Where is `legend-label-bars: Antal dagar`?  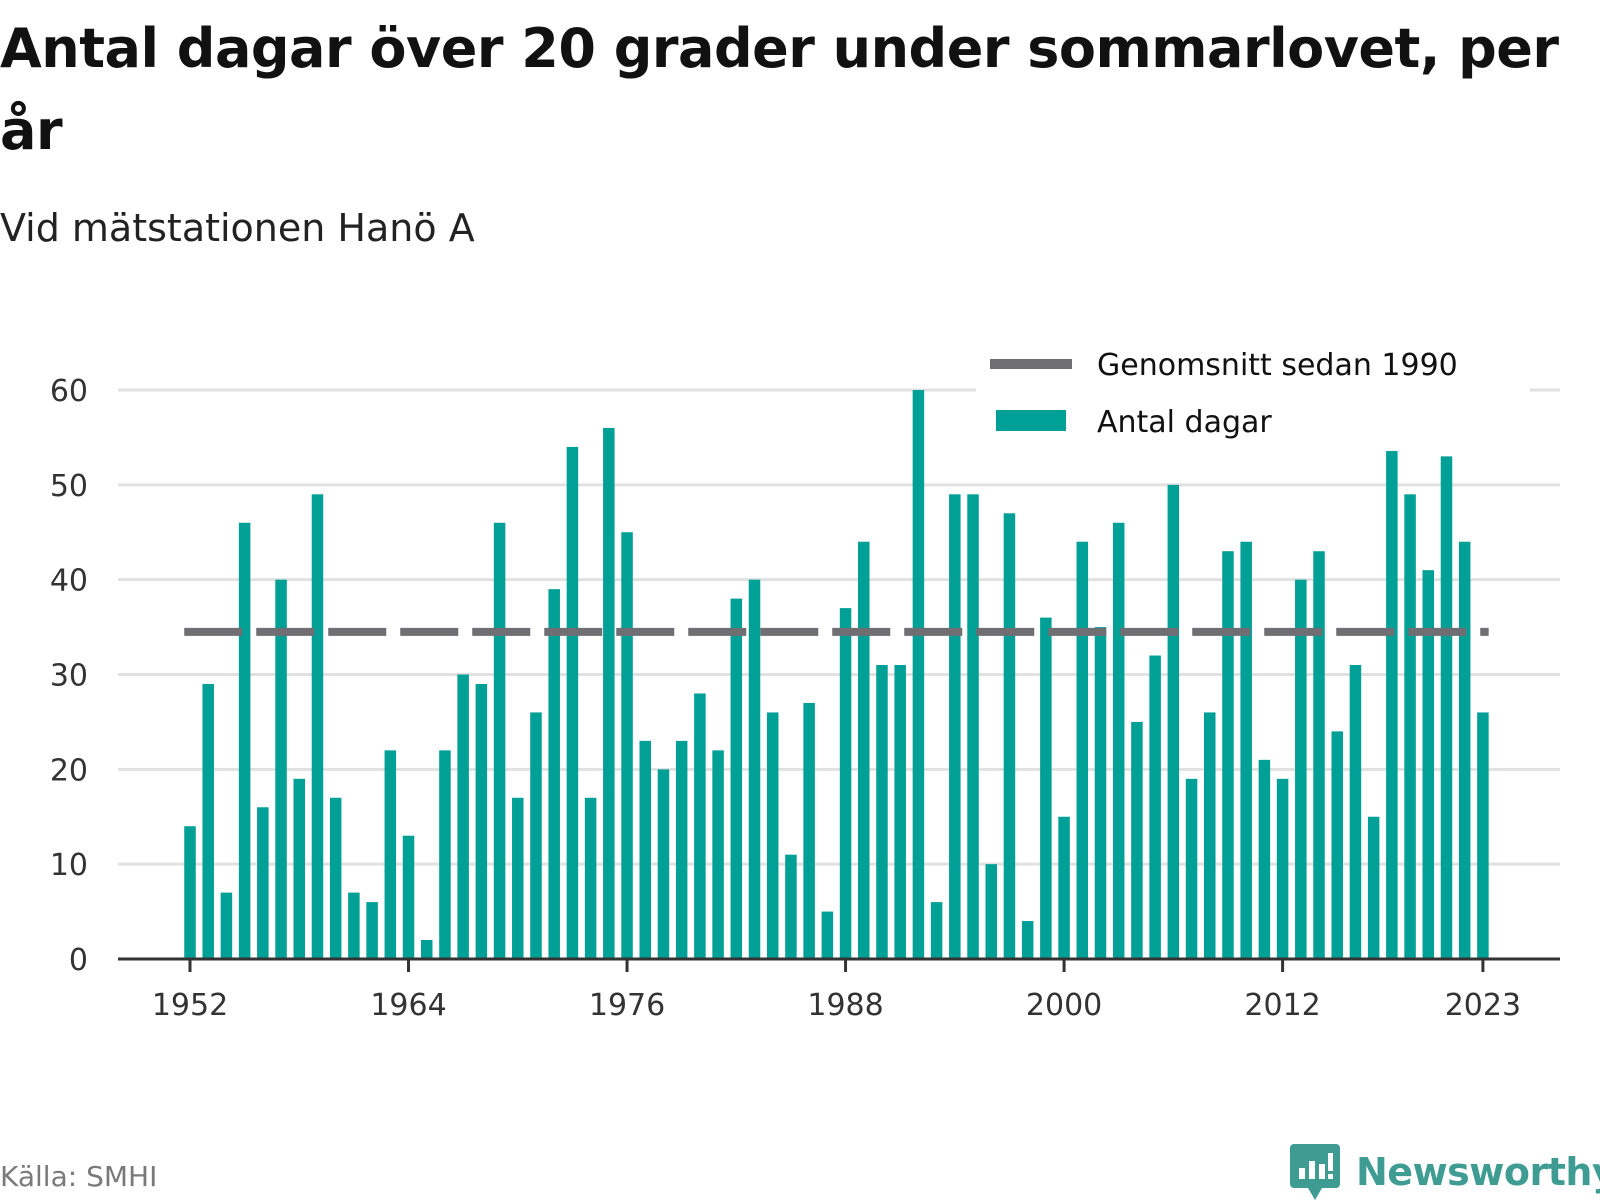
legend-label-bars: Antal dagar is located at coordinates (1184, 422).